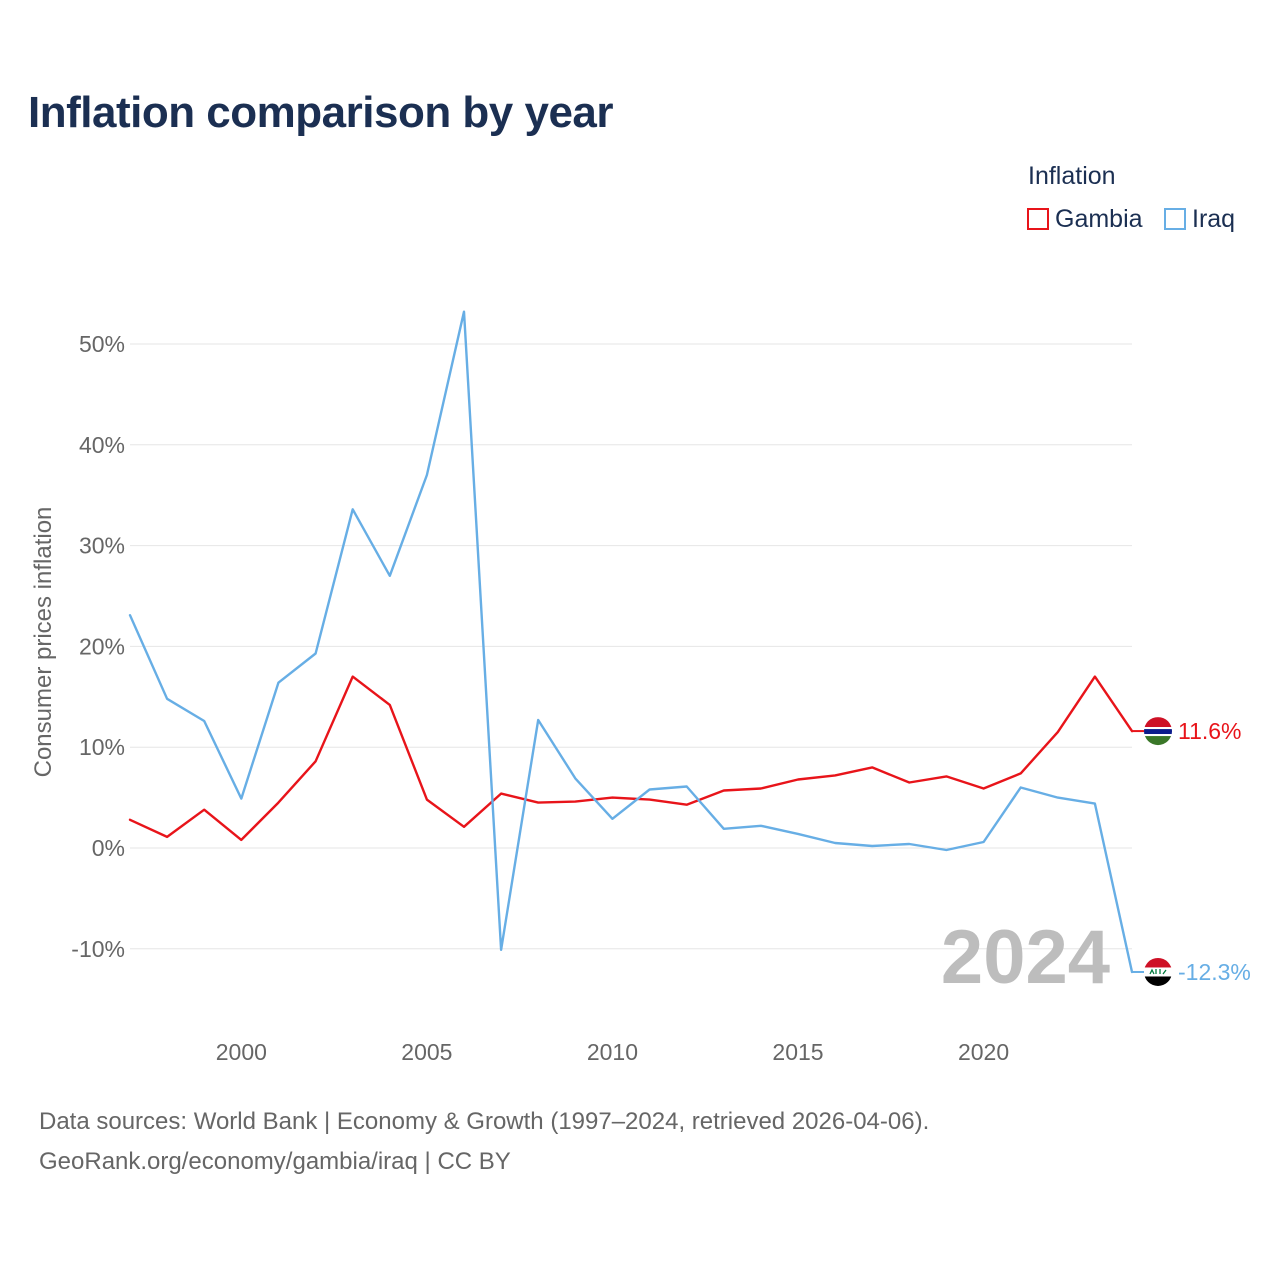  I want to click on end-label-gambia: 11.6%, so click(1210, 731).